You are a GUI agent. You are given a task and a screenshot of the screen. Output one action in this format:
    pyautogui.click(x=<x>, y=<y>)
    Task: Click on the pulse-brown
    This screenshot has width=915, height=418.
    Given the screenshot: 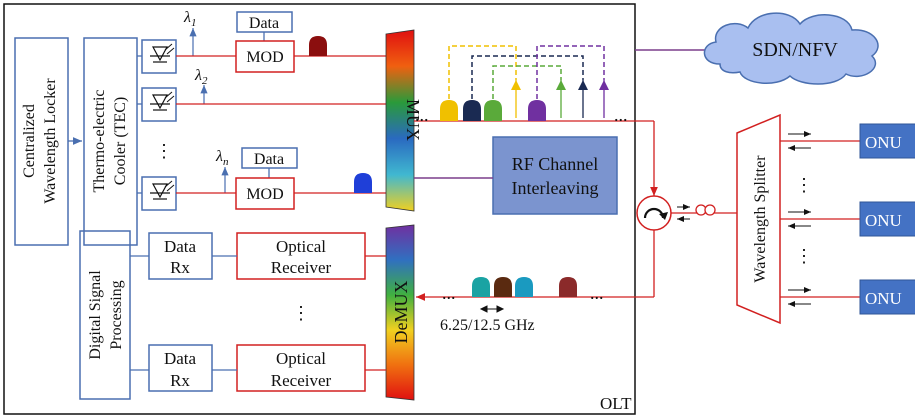 What is the action you would take?
    pyautogui.click(x=503, y=287)
    